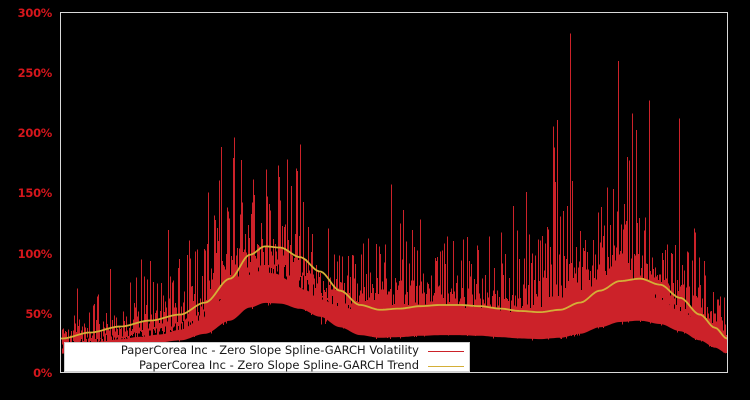 The width and height of the screenshot is (750, 400). I want to click on ytick-label-250: 250%, so click(35, 73).